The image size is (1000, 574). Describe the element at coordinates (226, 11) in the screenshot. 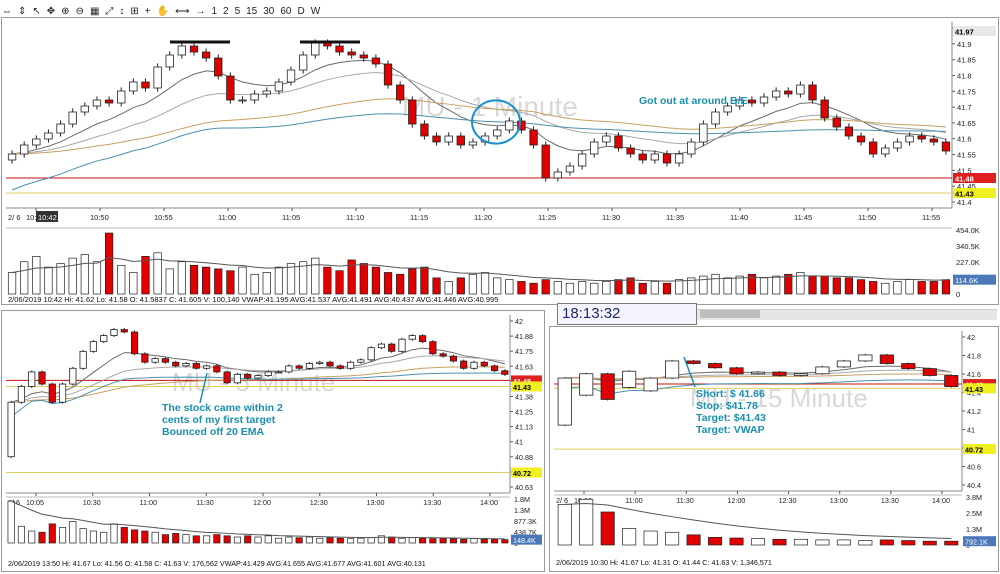

I see `period-button-2: 2` at that location.